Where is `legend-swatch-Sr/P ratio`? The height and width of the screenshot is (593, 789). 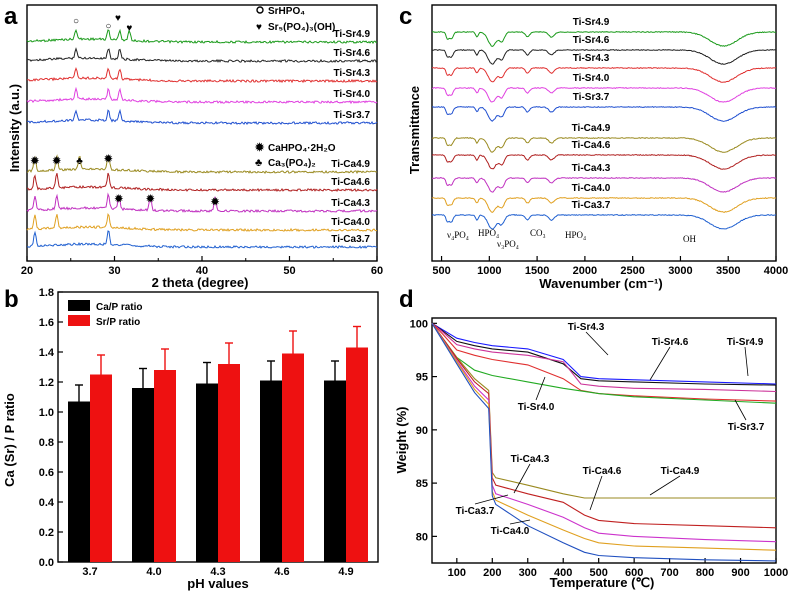 legend-swatch-Sr/P ratio is located at coordinates (79, 320).